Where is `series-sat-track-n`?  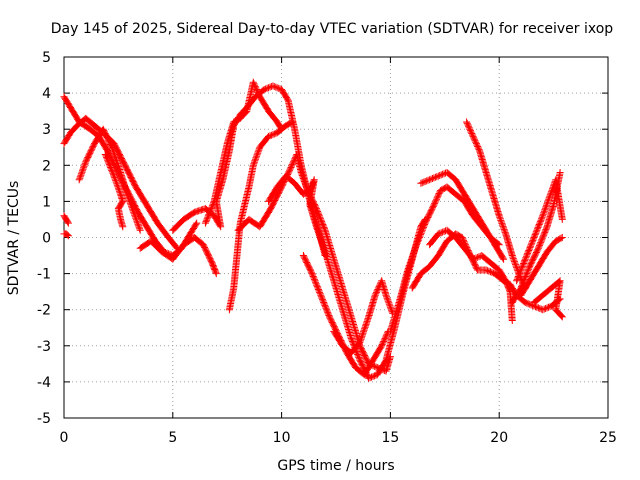 series-sat-track-n is located at coordinates (363, 317).